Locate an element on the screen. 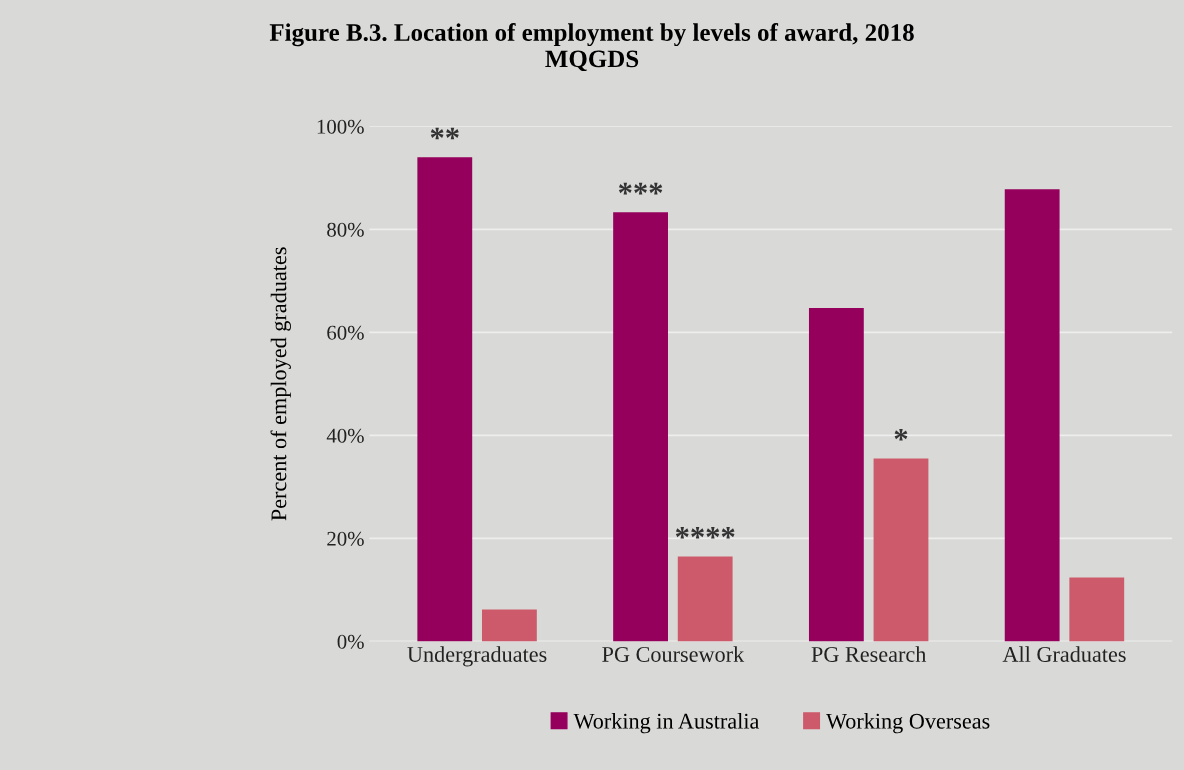 The height and width of the screenshot is (770, 1184). x-tick-label: All Graduates is located at coordinates (1064, 654).